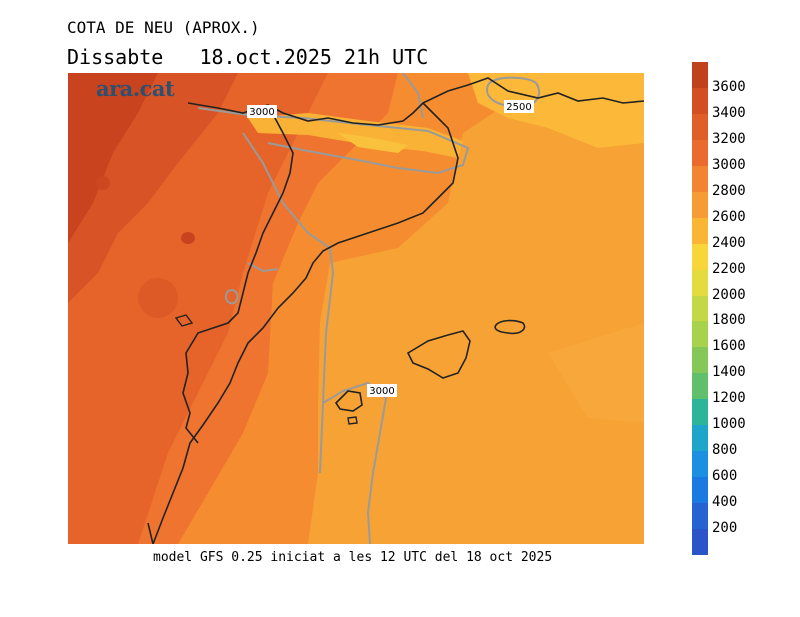 Image resolution: width=800 pixels, height=617 pixels. Describe the element at coordinates (729, 294) in the screenshot. I see `colorbar-tick-label: 2000` at that location.